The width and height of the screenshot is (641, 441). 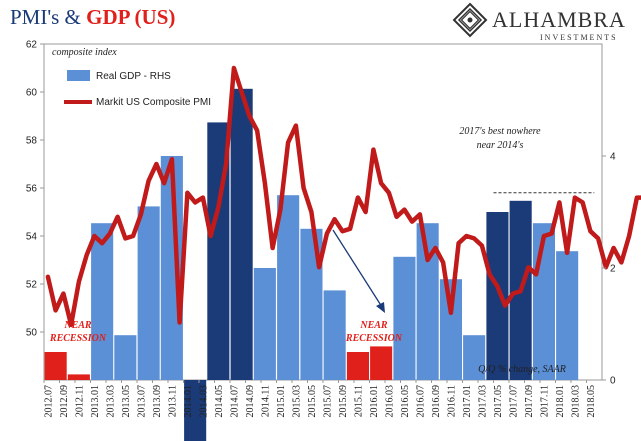 I want to click on near-recession-2-line-1: NEAR, so click(x=373, y=325).